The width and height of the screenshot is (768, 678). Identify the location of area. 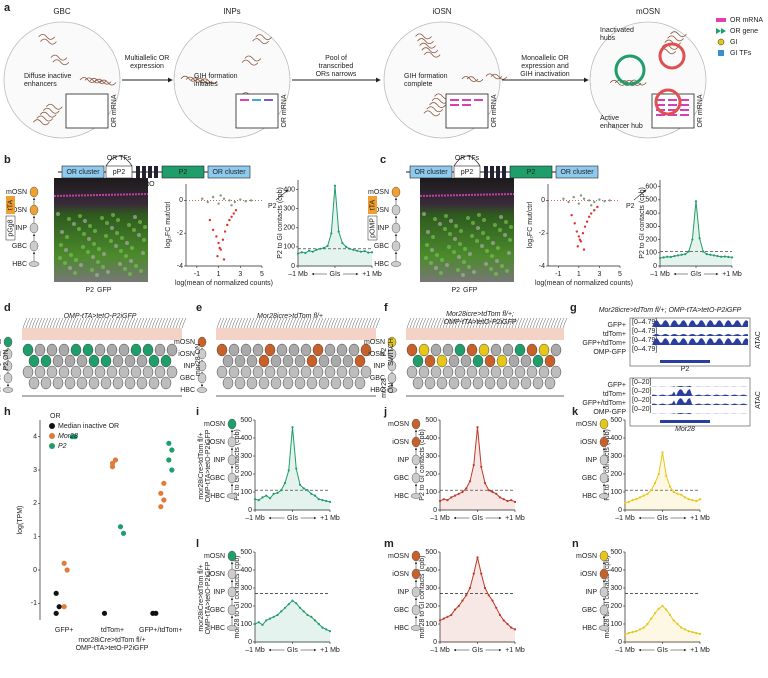
(477, 468).